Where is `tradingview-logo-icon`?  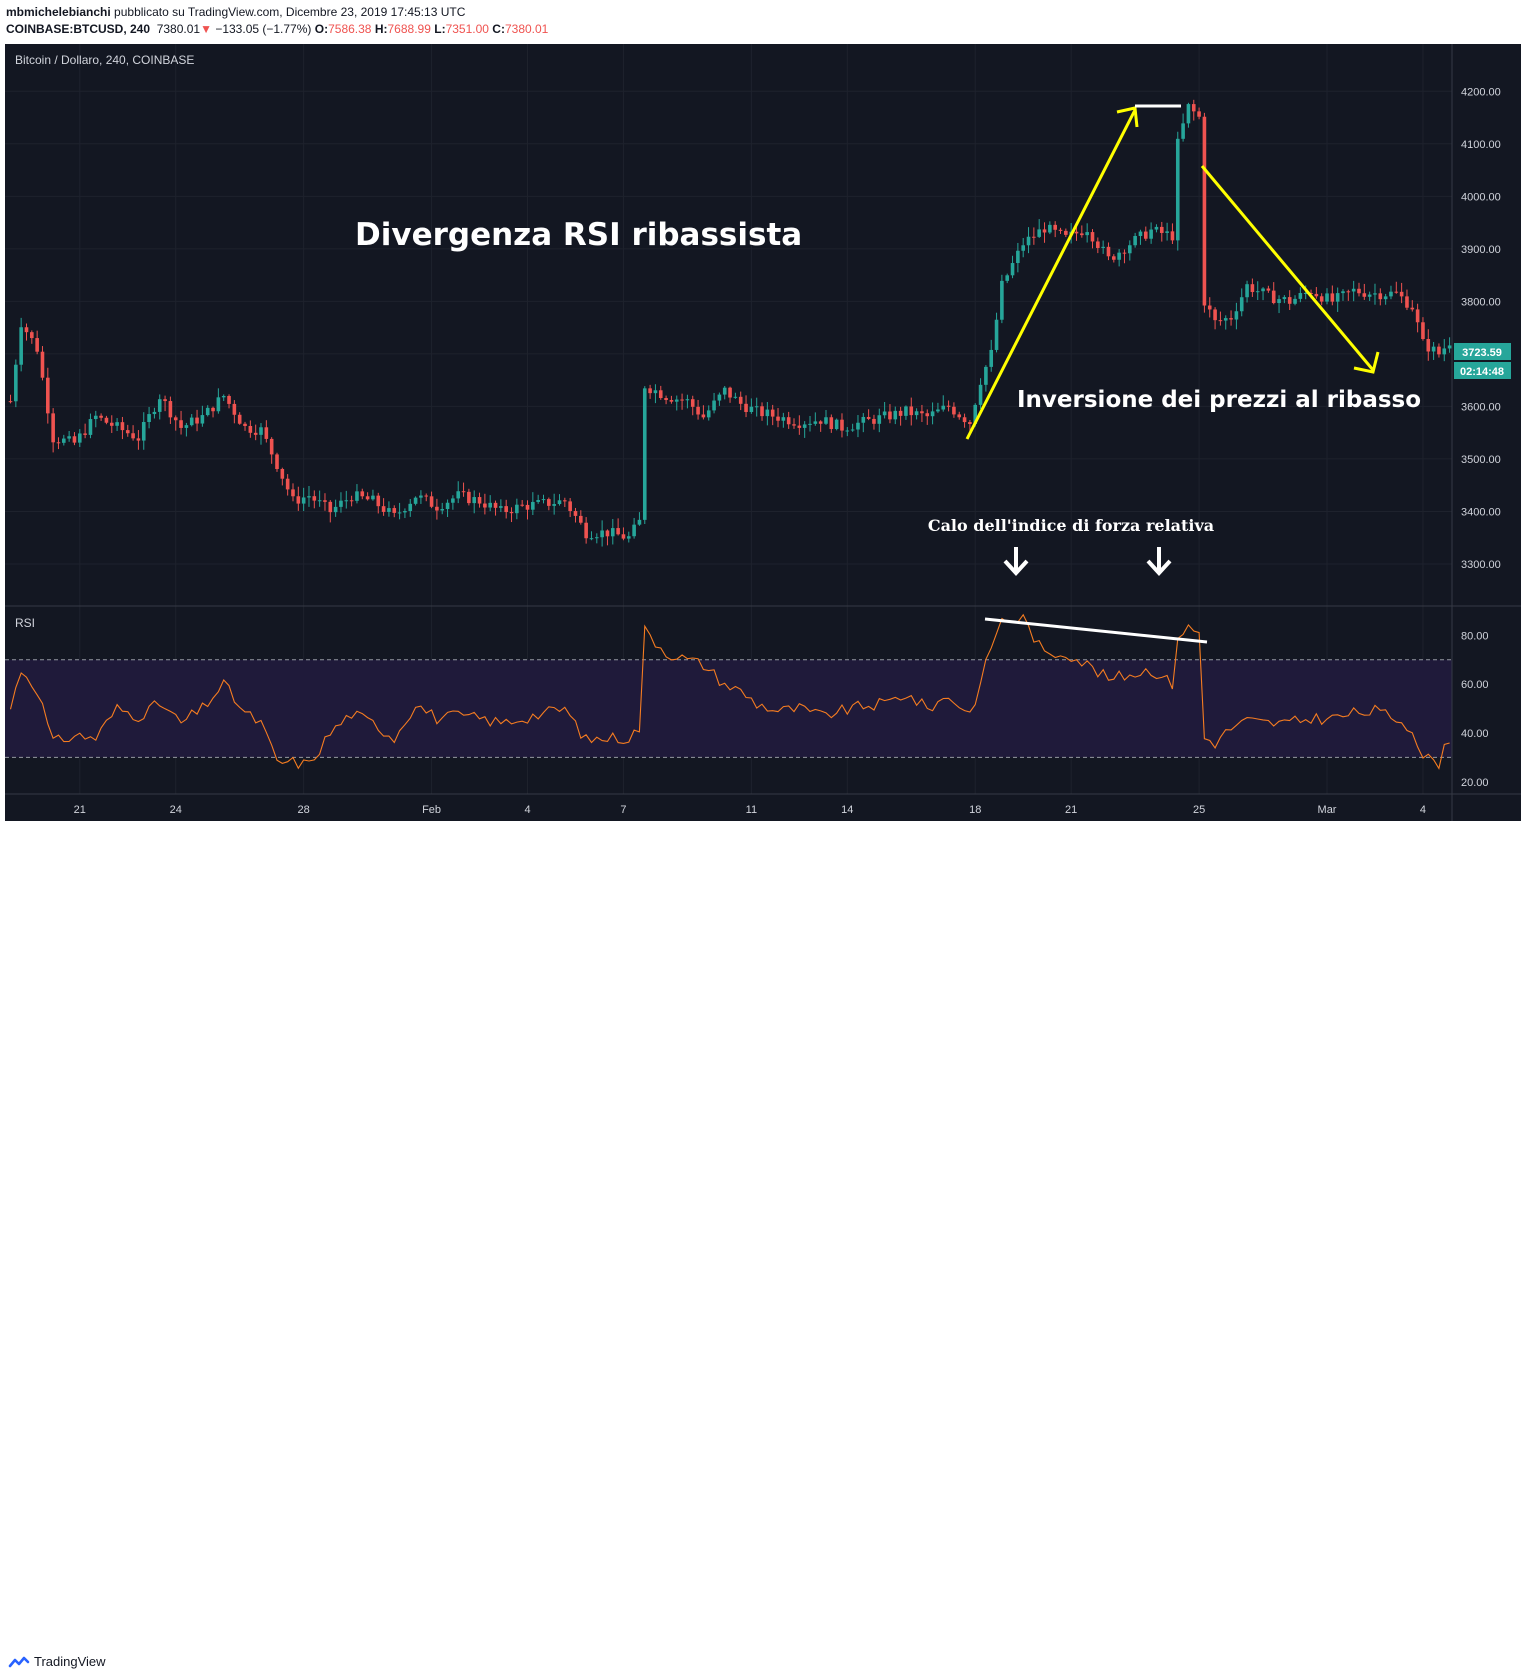
tradingview-logo-icon is located at coordinates (19, 1662).